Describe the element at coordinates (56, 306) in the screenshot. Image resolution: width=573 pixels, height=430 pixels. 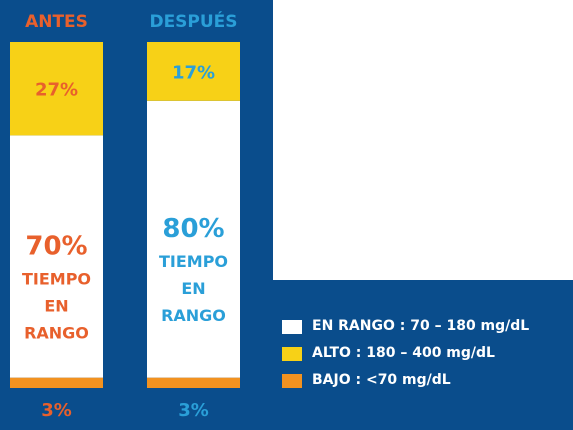
I see `rango-caption-0-1: EN` at that location.